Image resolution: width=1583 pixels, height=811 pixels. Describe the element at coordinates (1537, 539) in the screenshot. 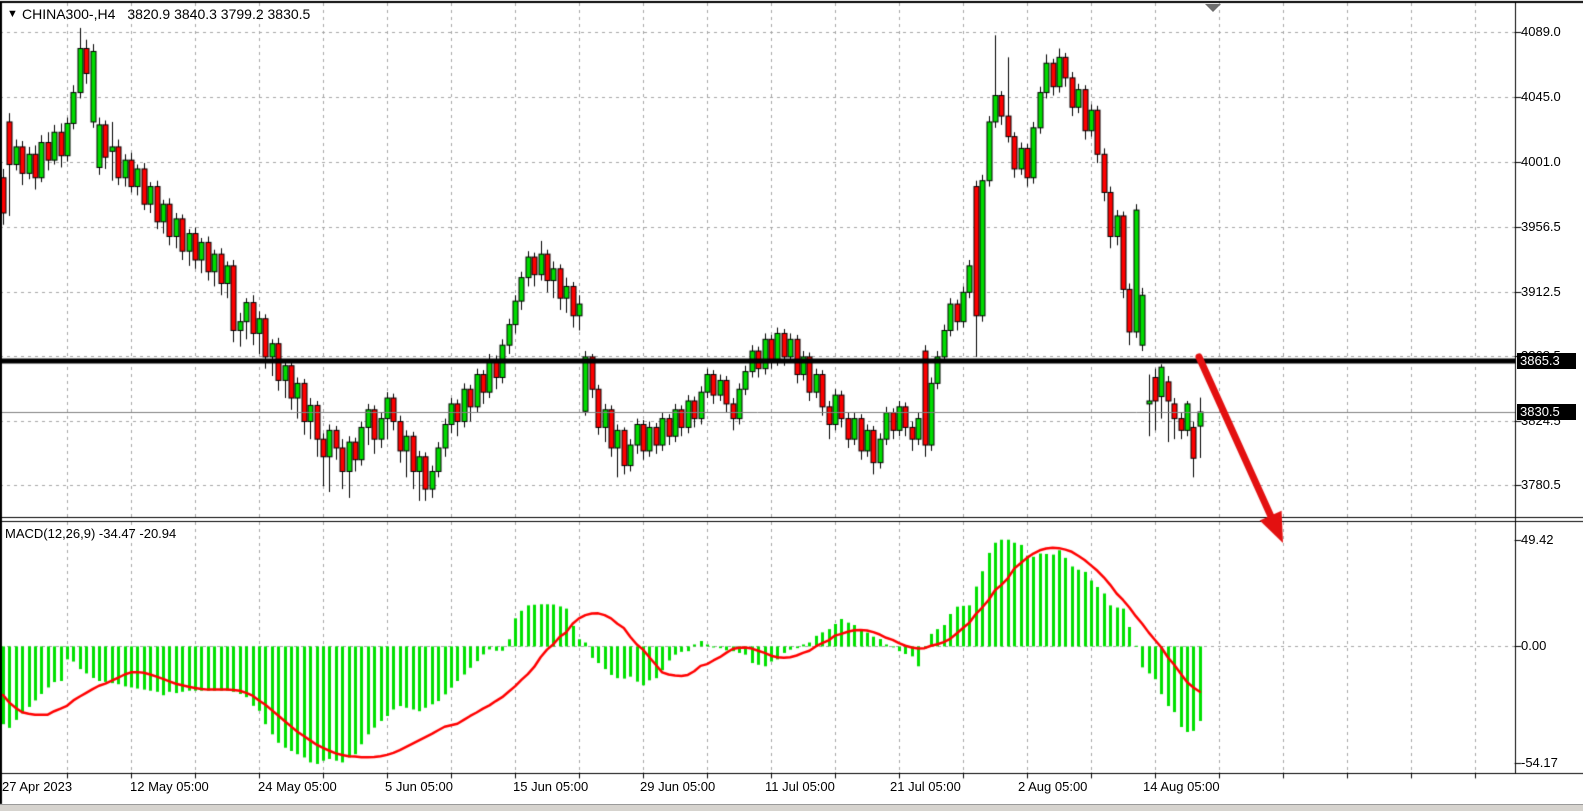

I see `macd-axis-label: 49.42` at that location.